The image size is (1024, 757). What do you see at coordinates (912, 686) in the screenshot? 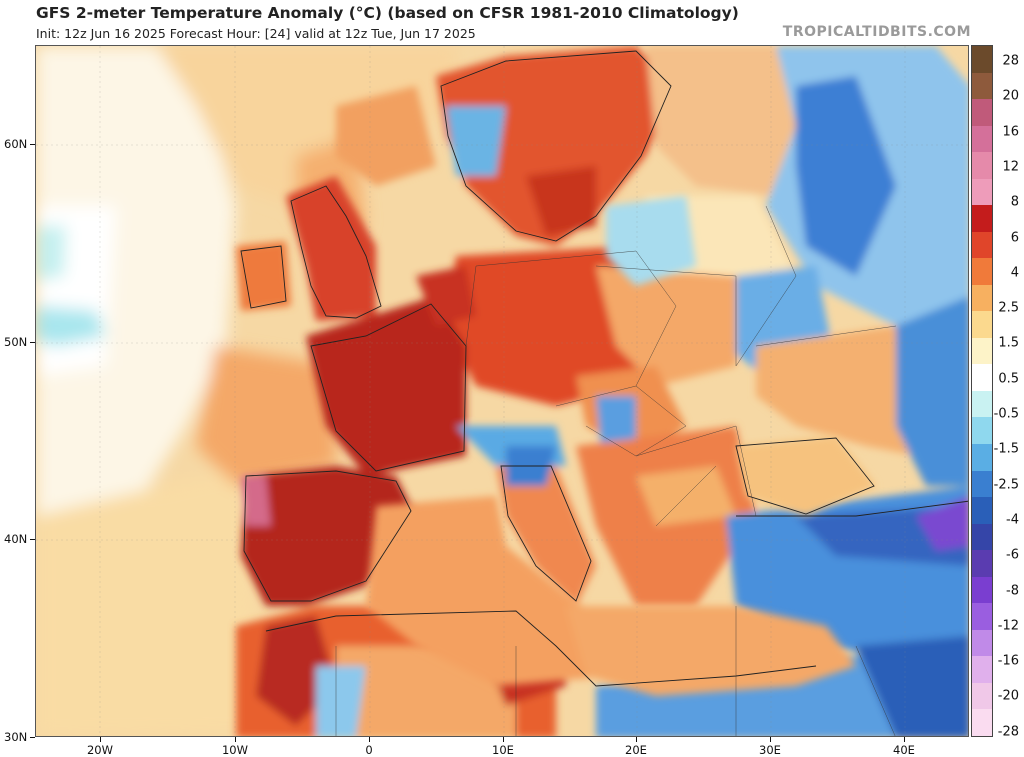
I see `levant-cold` at bounding box center [912, 686].